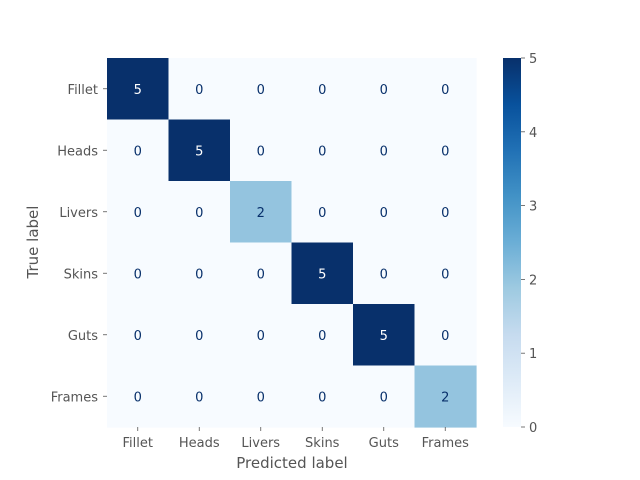 This screenshot has width=640, height=480. I want to click on y-axis-label: True label, so click(33, 243).